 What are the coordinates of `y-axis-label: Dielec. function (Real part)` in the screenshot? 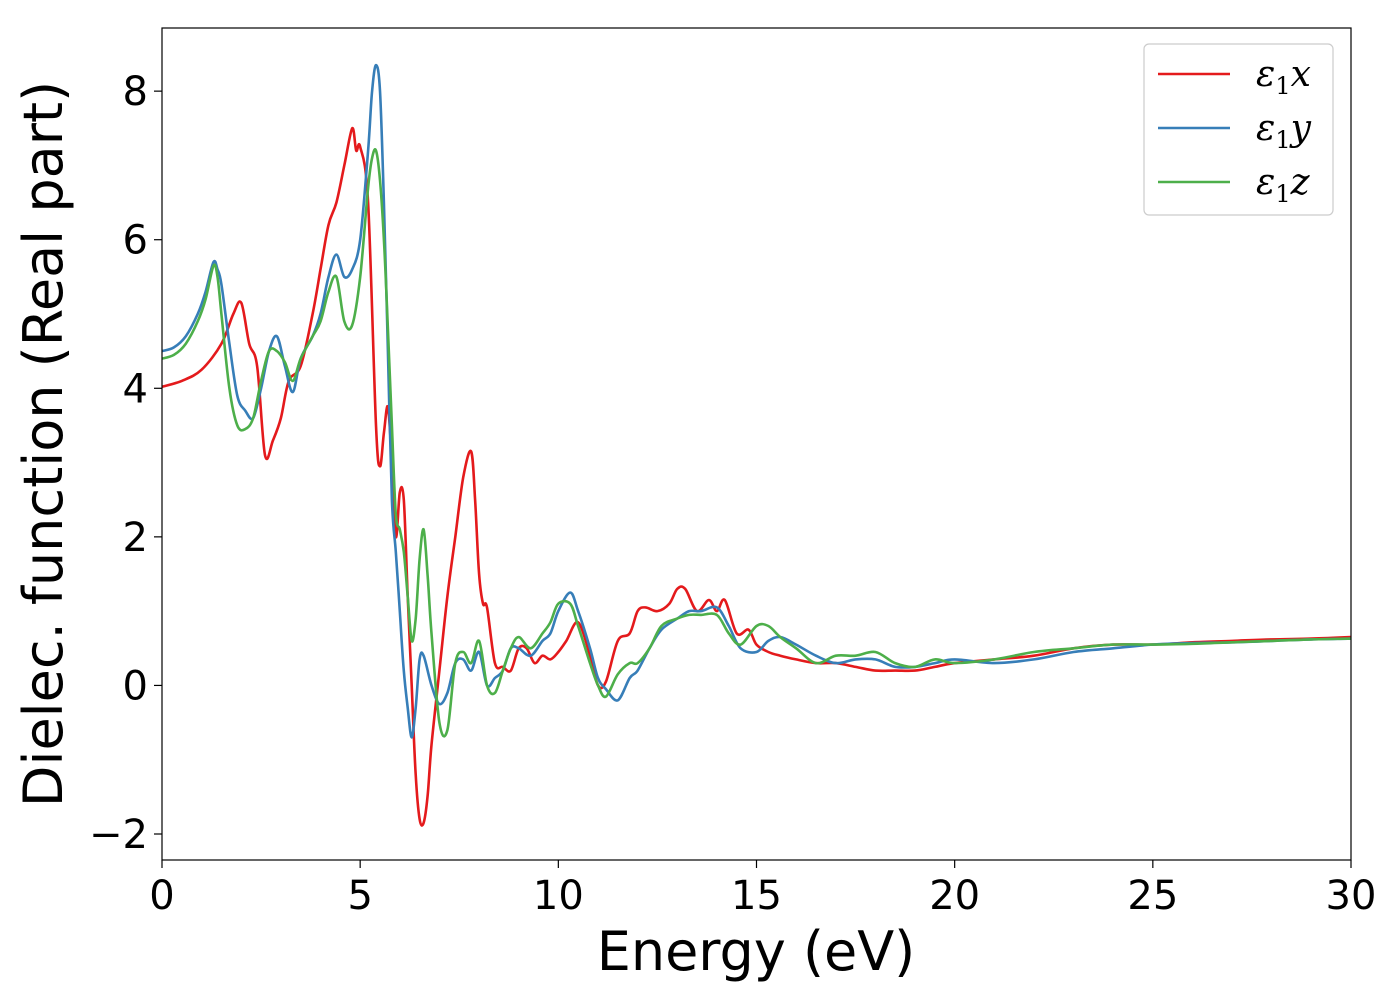 It's located at (43, 444).